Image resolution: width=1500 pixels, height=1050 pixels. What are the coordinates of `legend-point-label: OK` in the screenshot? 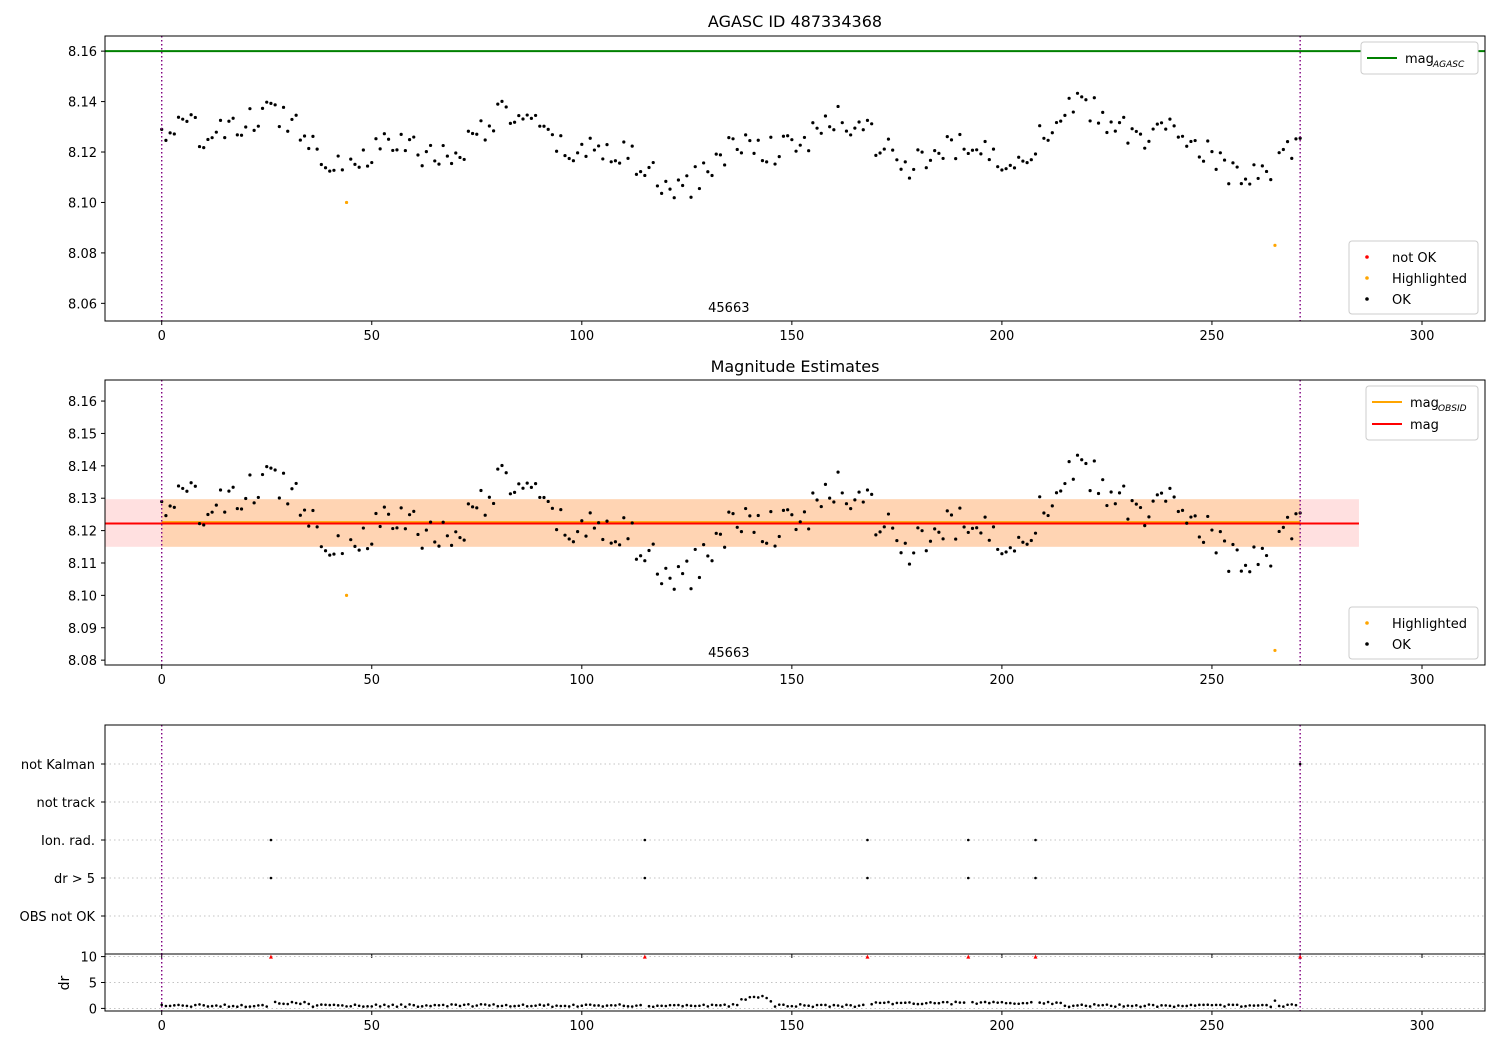 It's located at (1401, 300).